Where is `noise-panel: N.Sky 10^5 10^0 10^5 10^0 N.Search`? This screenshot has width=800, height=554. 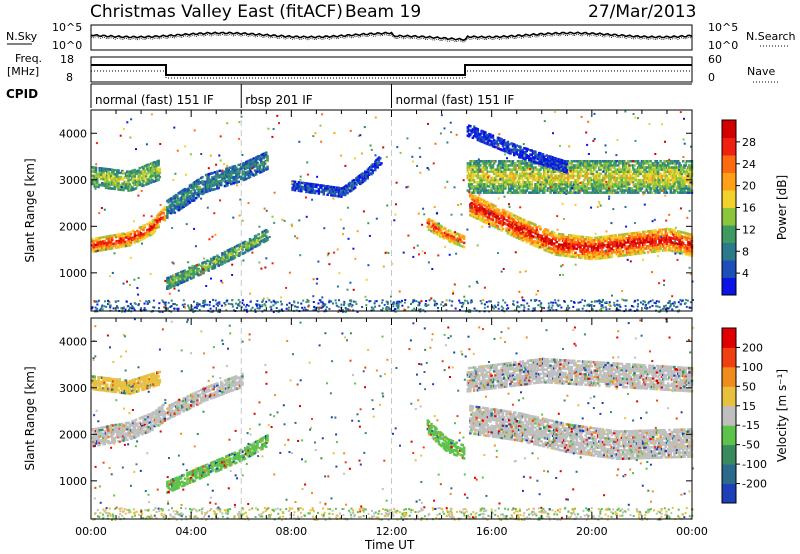 noise-panel: N.Sky 10^5 10^0 10^5 10^0 N.Search is located at coordinates (401, 36).